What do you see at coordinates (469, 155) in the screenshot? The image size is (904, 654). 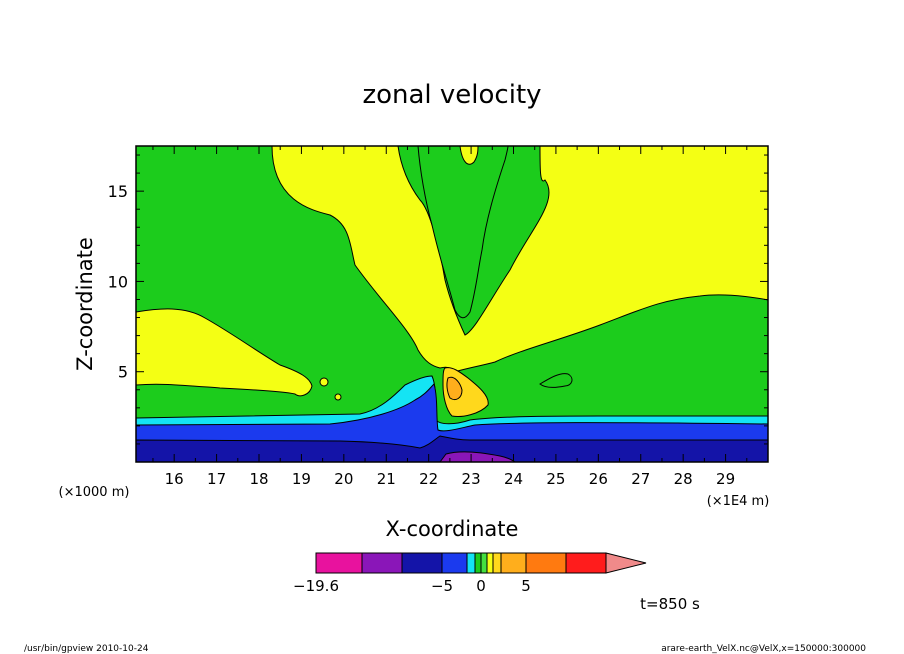 I see `region-weak-positive-top-notch` at bounding box center [469, 155].